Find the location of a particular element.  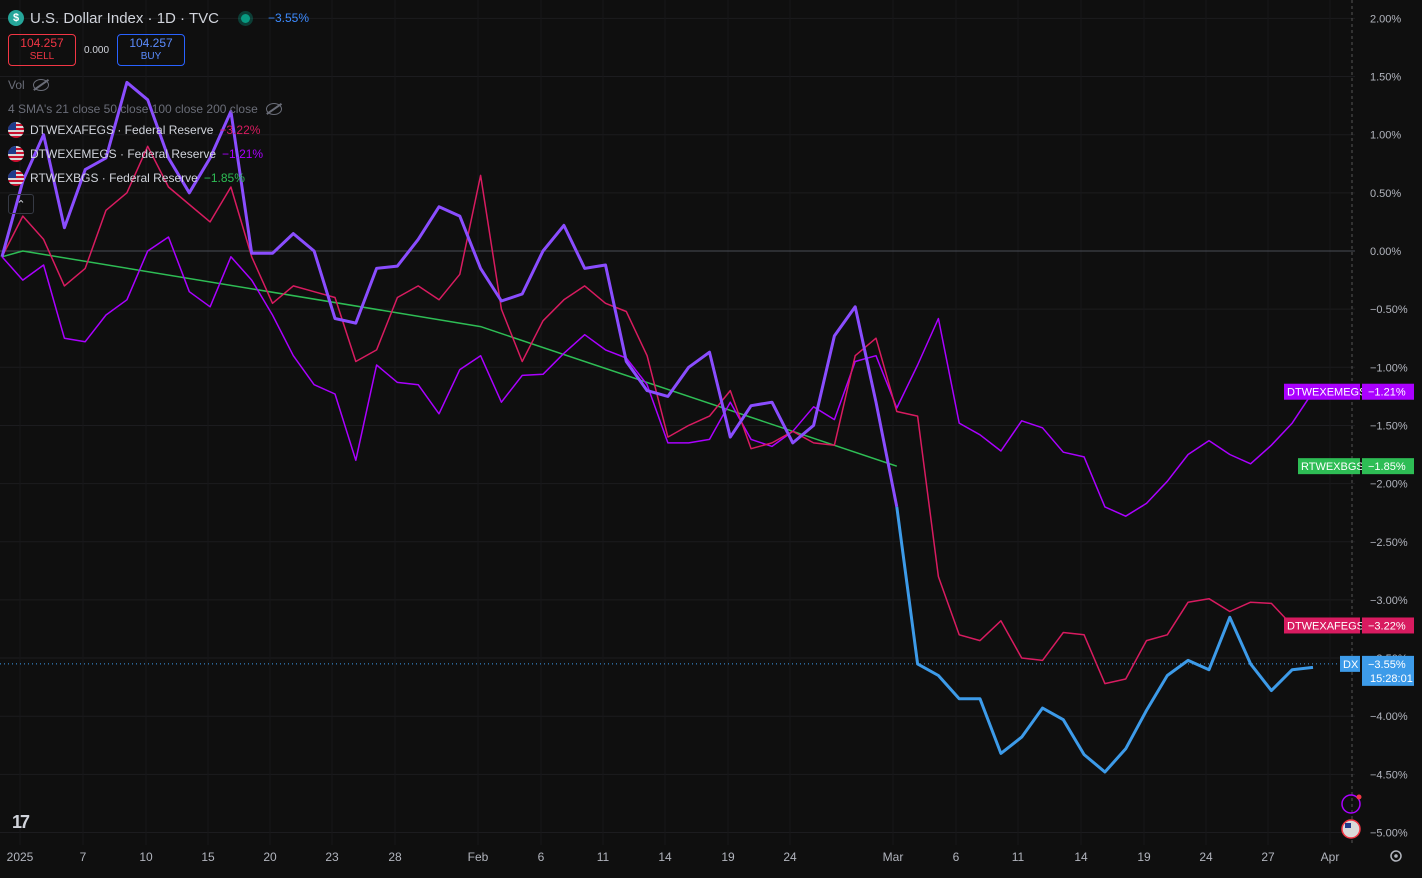

series-line-dx is located at coordinates (1104, 640).